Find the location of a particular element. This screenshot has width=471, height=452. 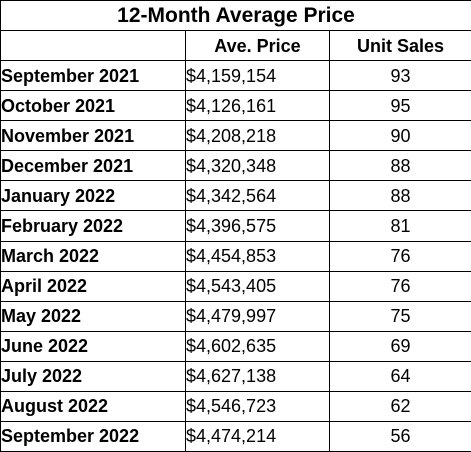

month-cell: February 2022 is located at coordinates (93, 226).